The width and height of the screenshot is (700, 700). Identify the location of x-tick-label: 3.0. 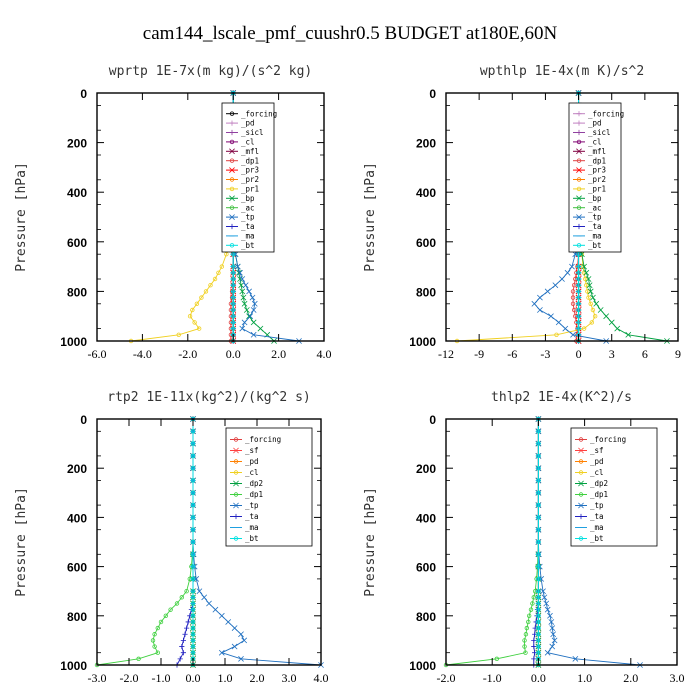
(677, 678).